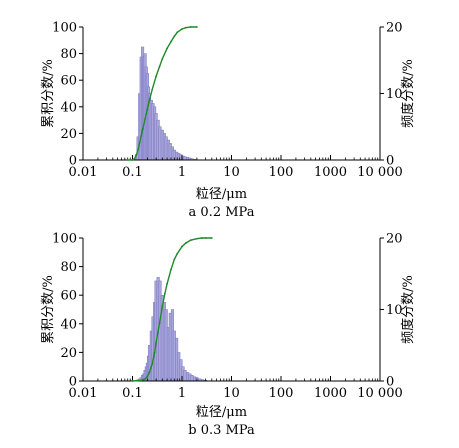 This screenshot has height=448, width=459. Describe the element at coordinates (221, 430) in the screenshot. I see `panel-caption: b 0.3 MPa` at that location.